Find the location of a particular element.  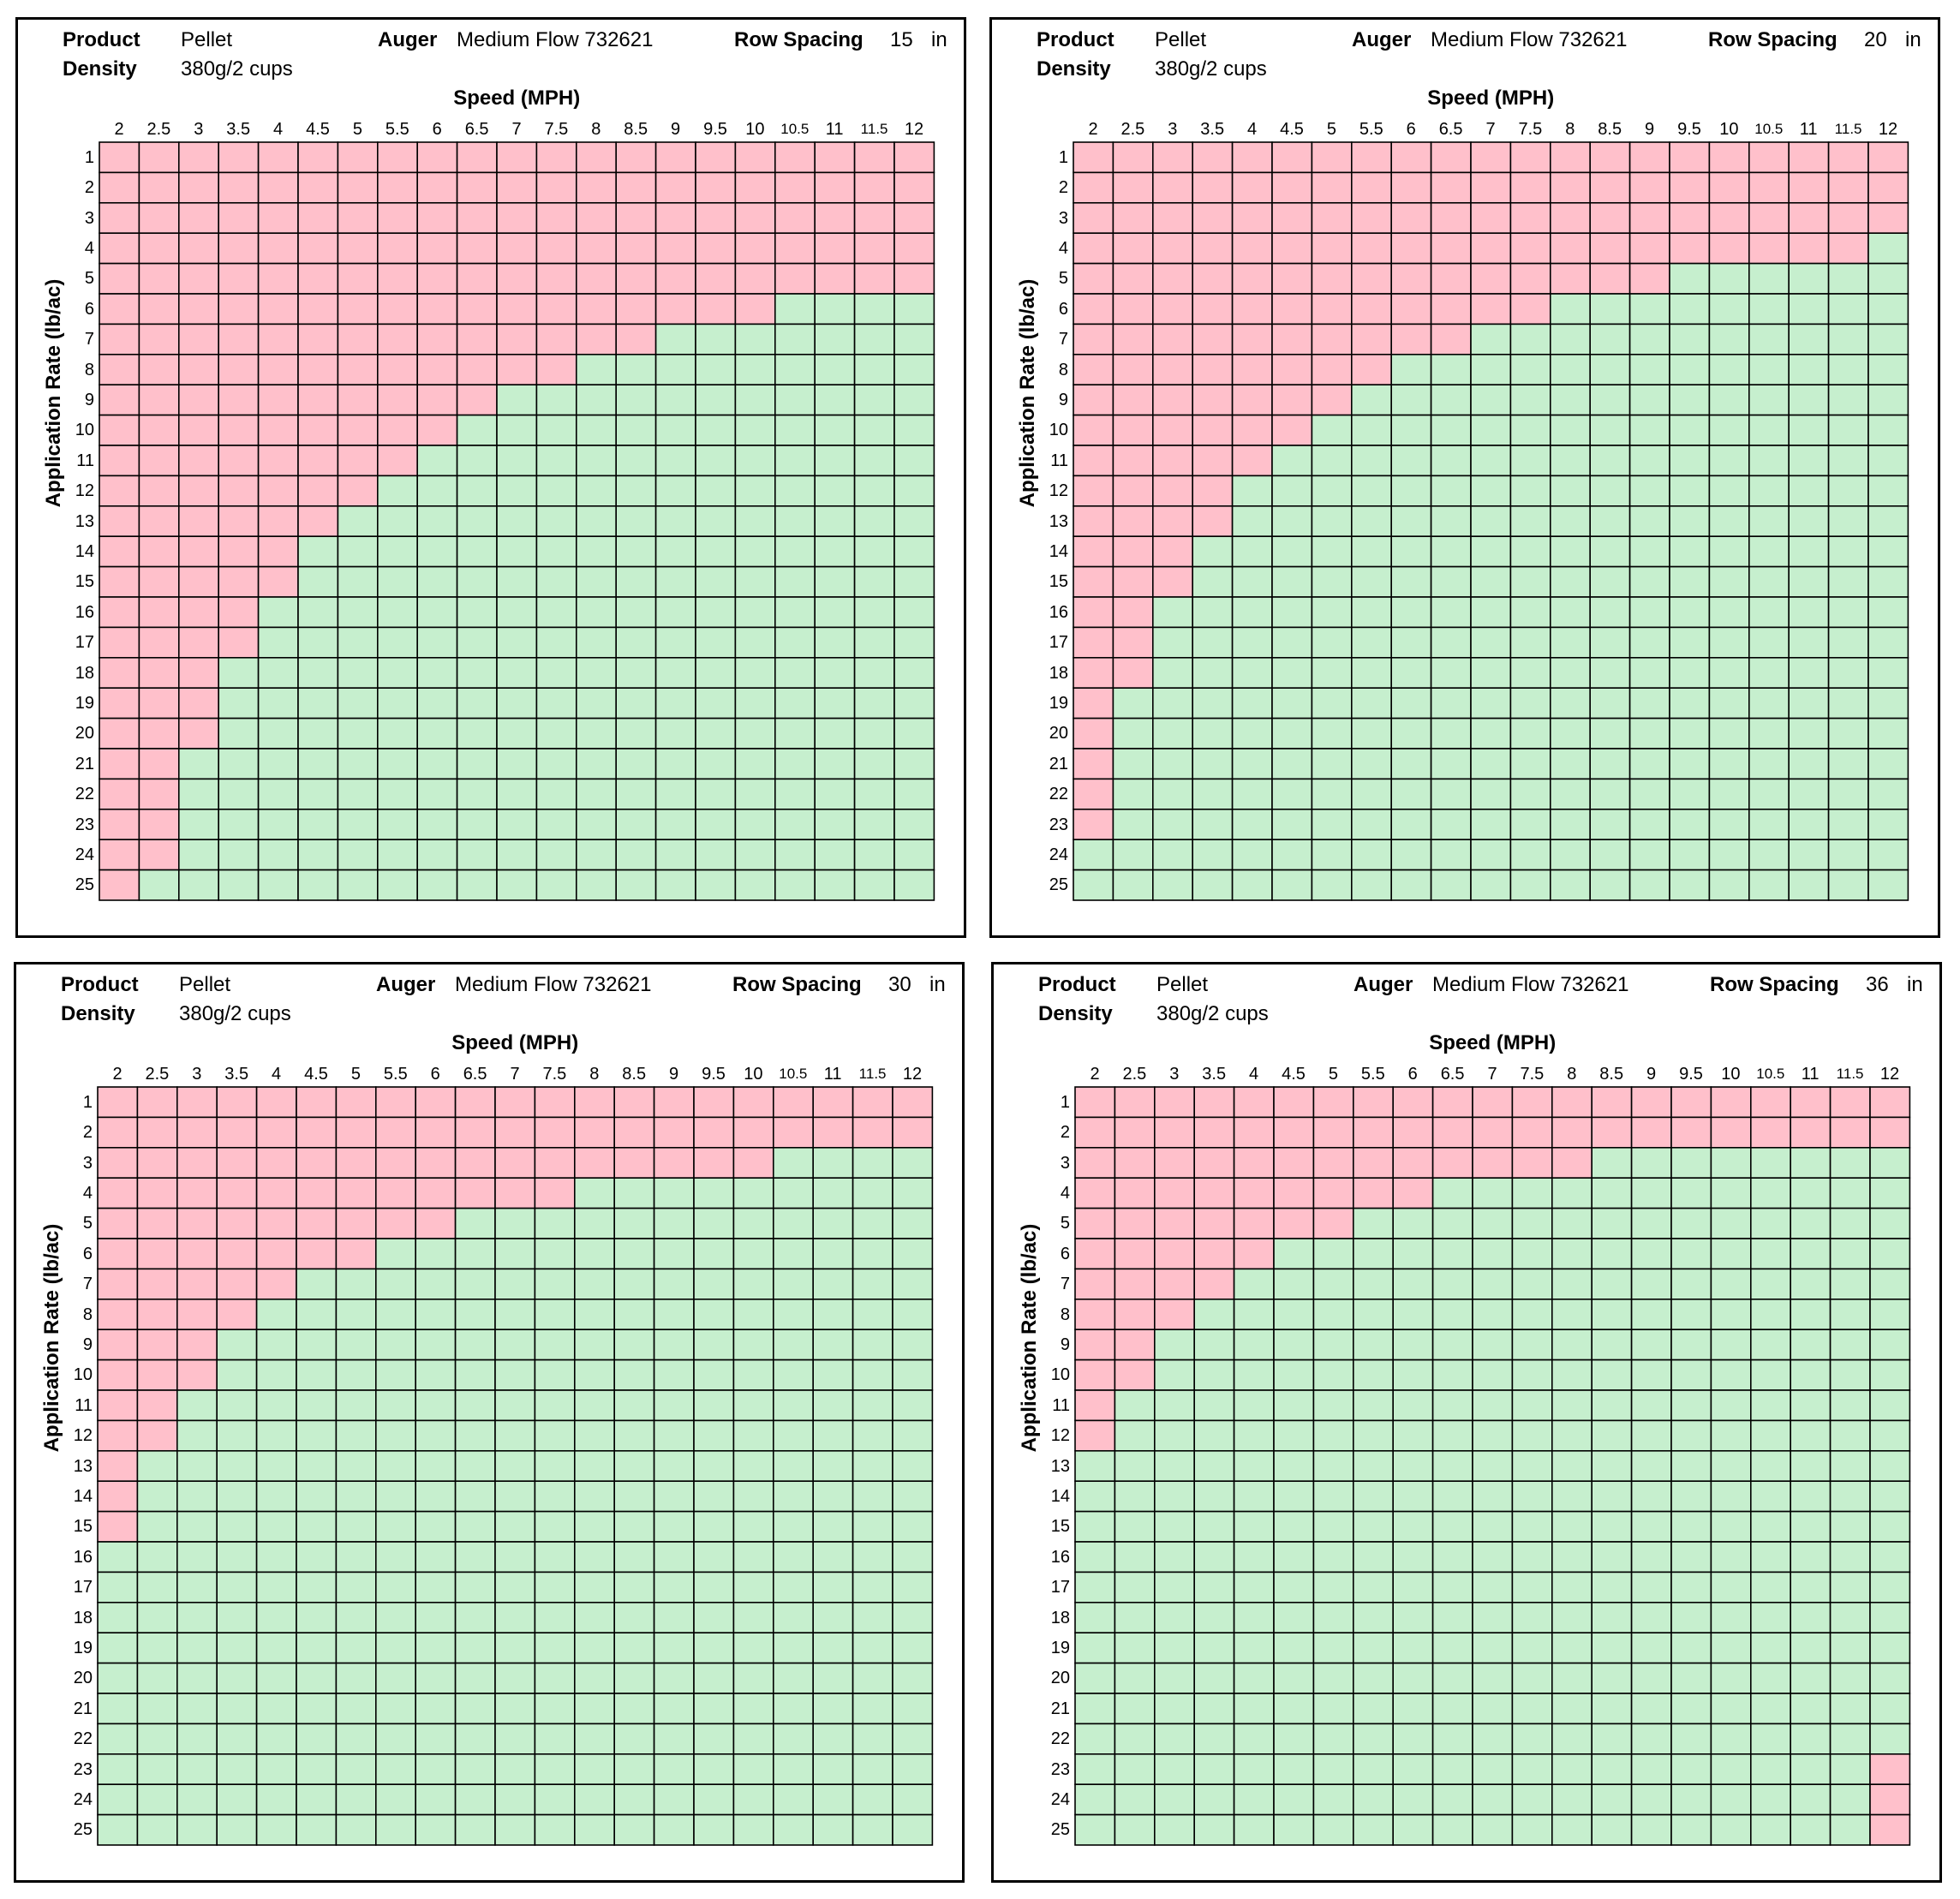

y-tick-label: 14 is located at coordinates (1060, 1496).